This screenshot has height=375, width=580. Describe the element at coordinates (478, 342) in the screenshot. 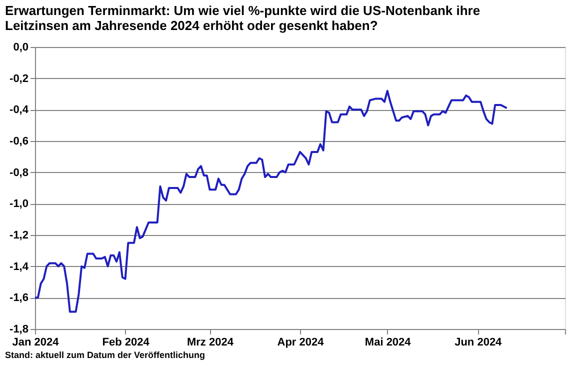

I see `x-tick-label: Jun 2024` at that location.